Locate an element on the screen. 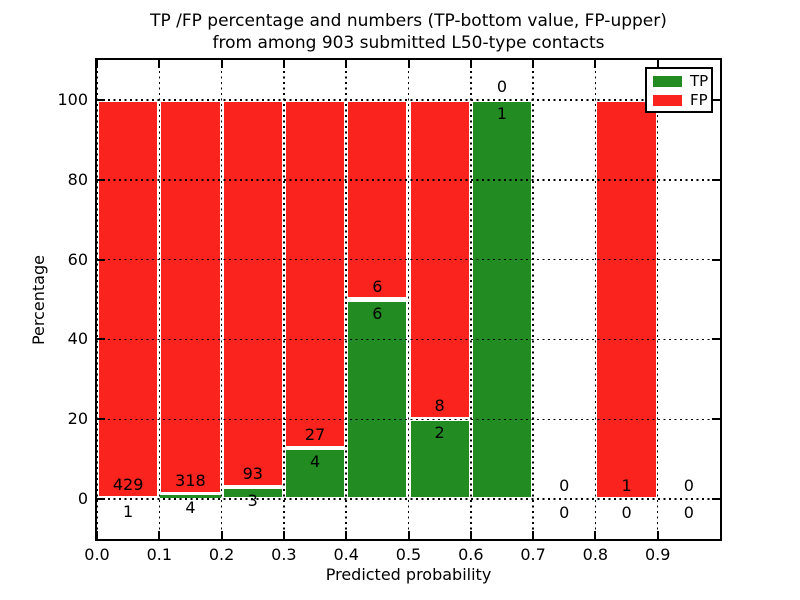 This screenshot has width=800, height=600. y-axis-label: Percentage is located at coordinates (38, 300).